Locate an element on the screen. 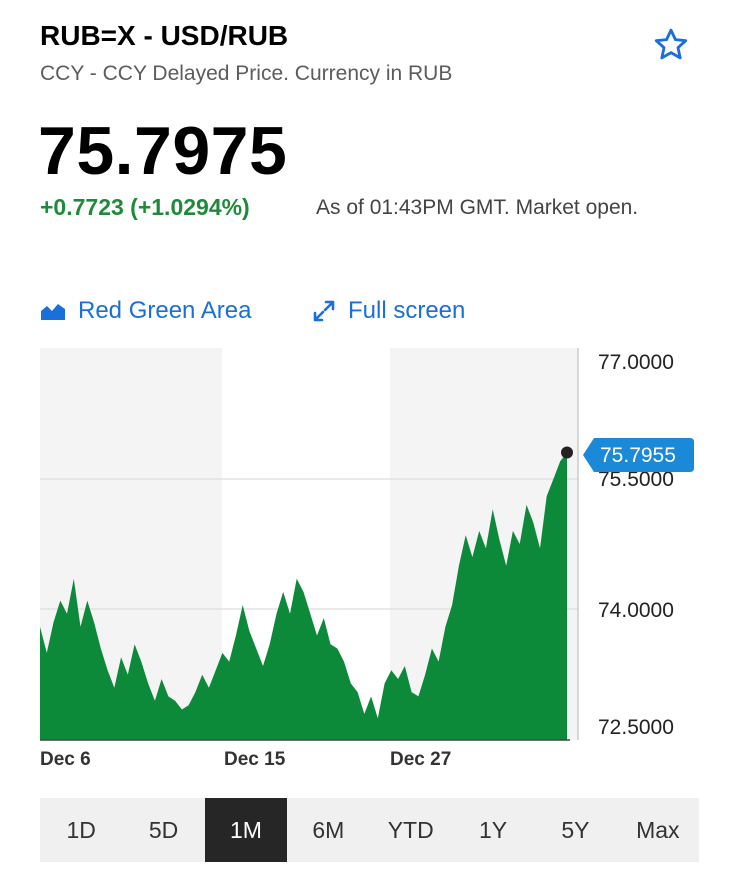  current-price: 75.7975 is located at coordinates (163, 151).